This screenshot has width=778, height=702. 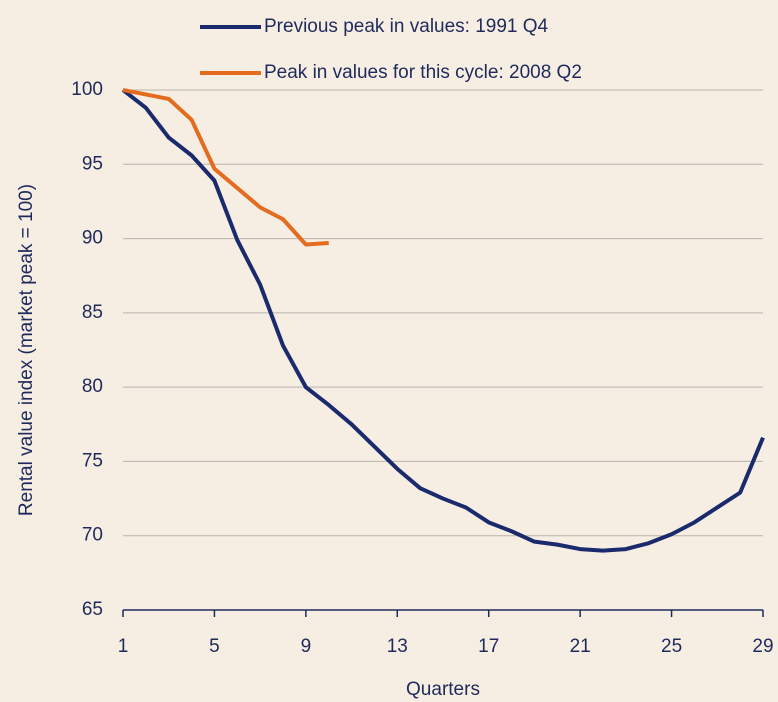 What do you see at coordinates (92, 535) in the screenshot?
I see `y-tick-label: 70` at bounding box center [92, 535].